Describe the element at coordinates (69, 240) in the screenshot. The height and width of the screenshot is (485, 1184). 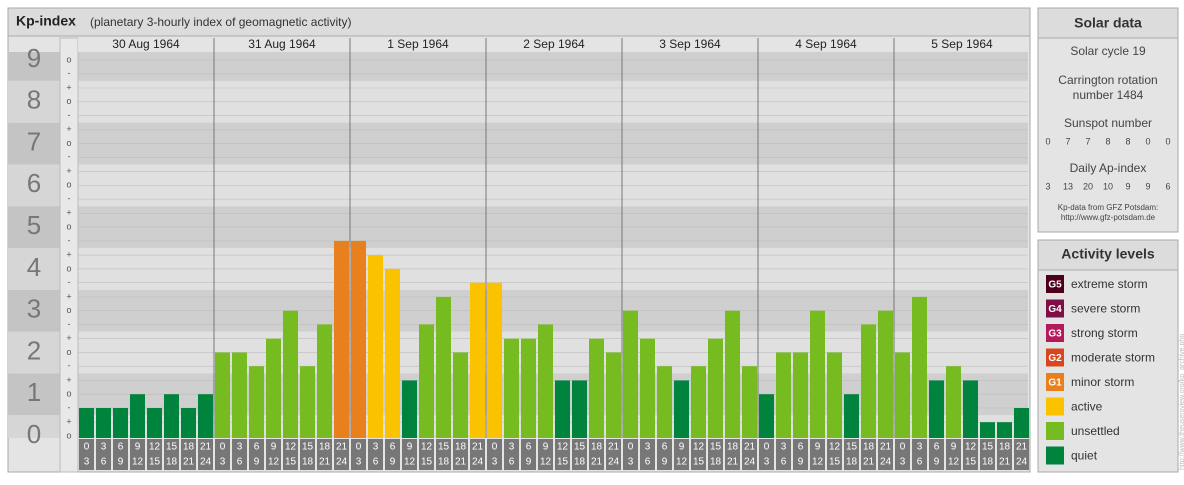
I see `y-subtick-label: -` at that location.